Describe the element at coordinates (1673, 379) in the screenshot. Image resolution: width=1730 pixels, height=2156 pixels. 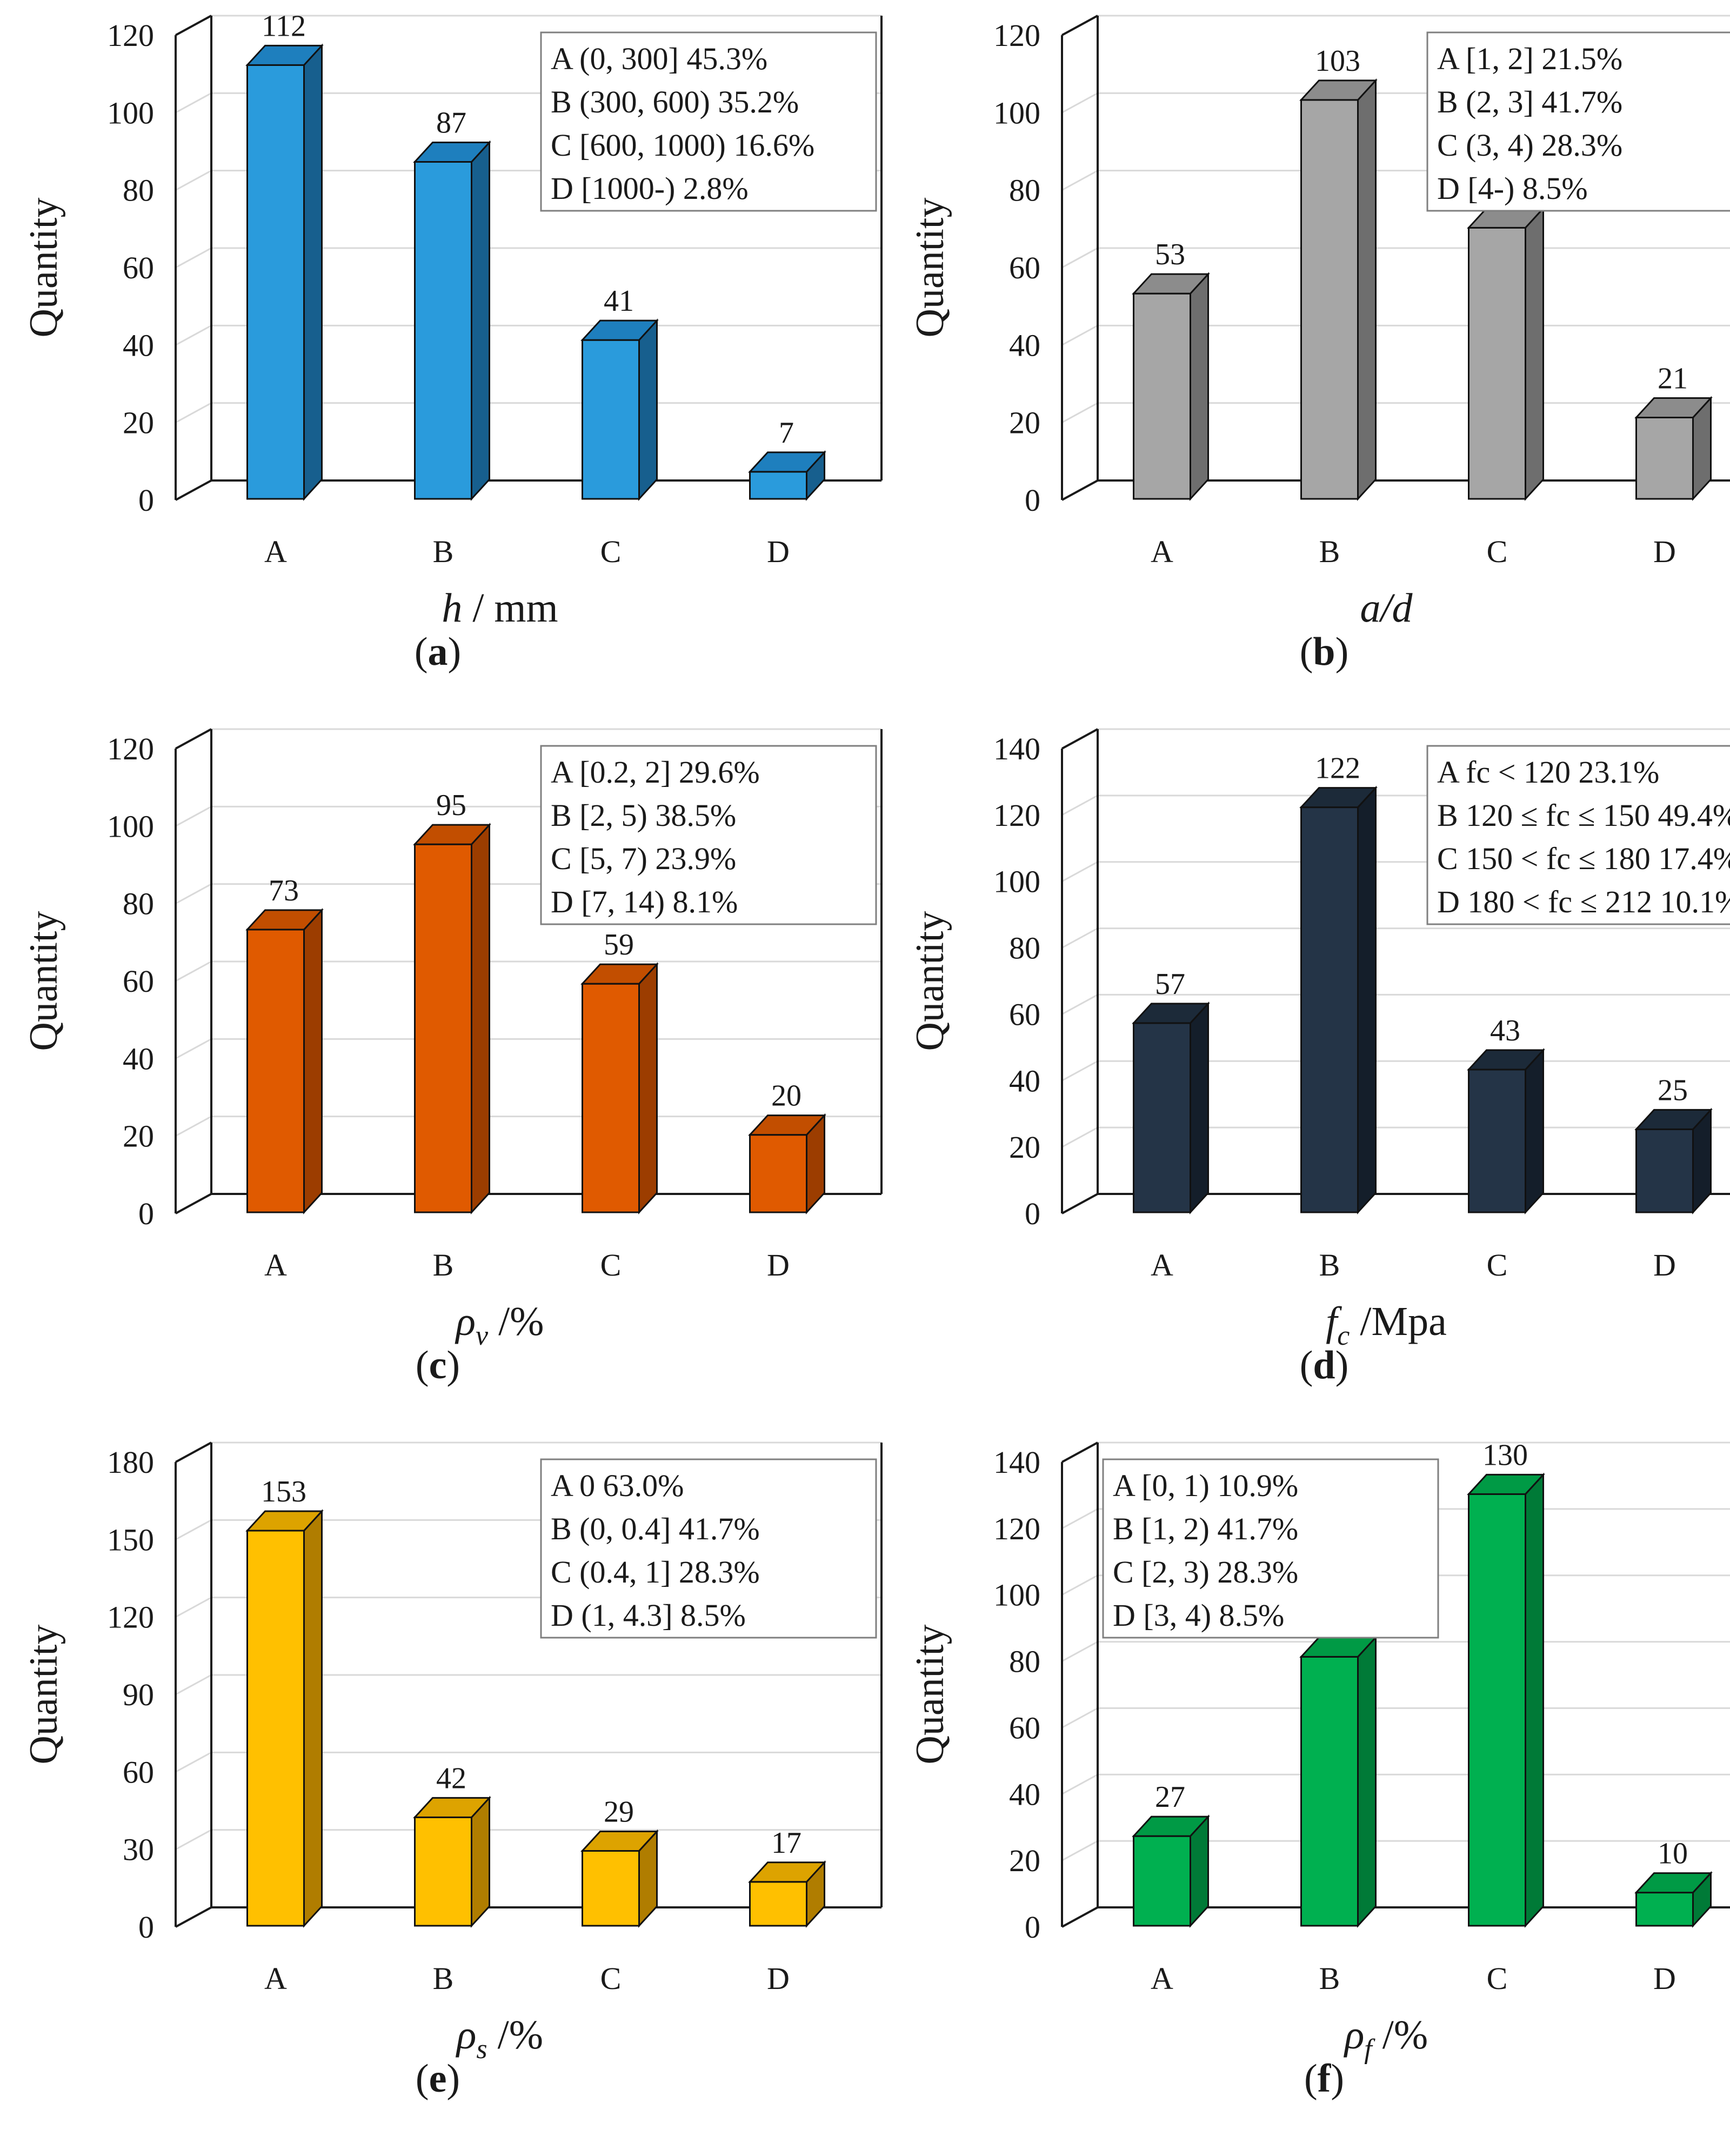
I see `data-label-D: 21` at that location.